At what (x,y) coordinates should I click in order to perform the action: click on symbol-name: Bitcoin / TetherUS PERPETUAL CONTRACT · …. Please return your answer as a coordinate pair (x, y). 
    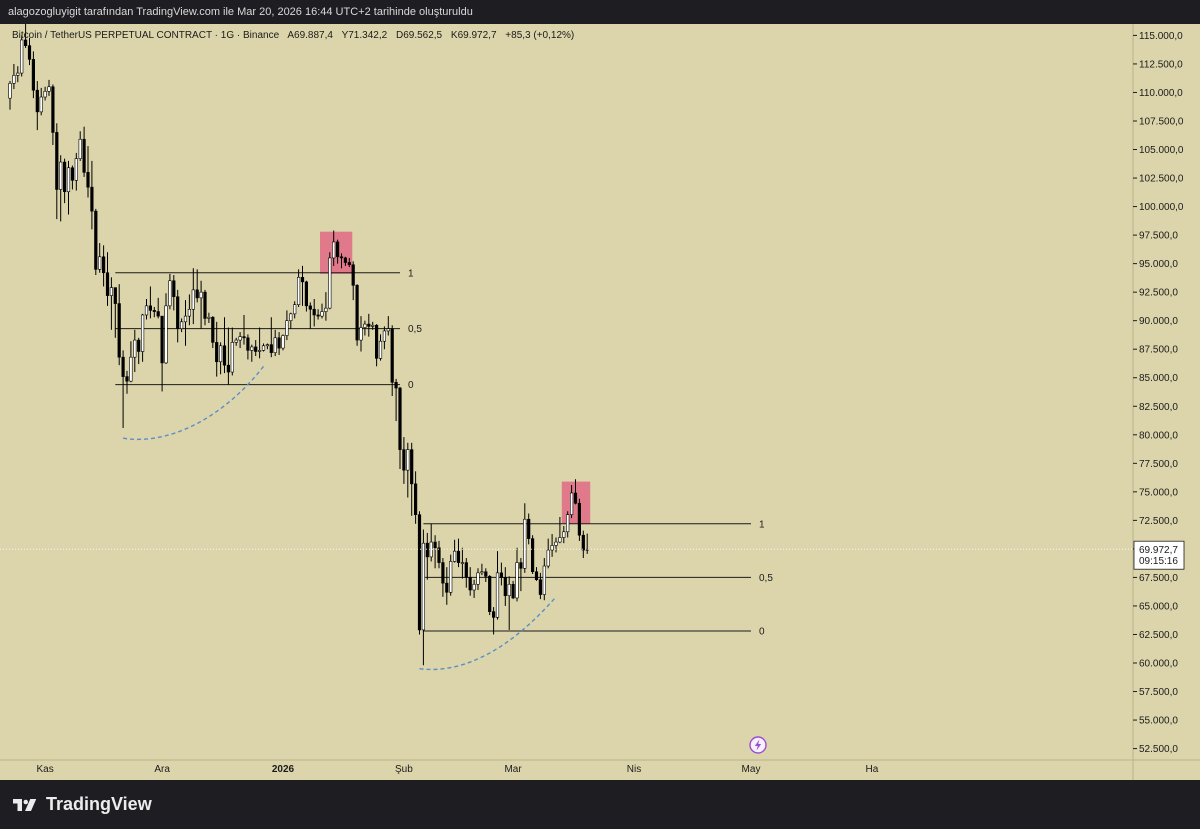
    Looking at the image, I should click on (146, 35).